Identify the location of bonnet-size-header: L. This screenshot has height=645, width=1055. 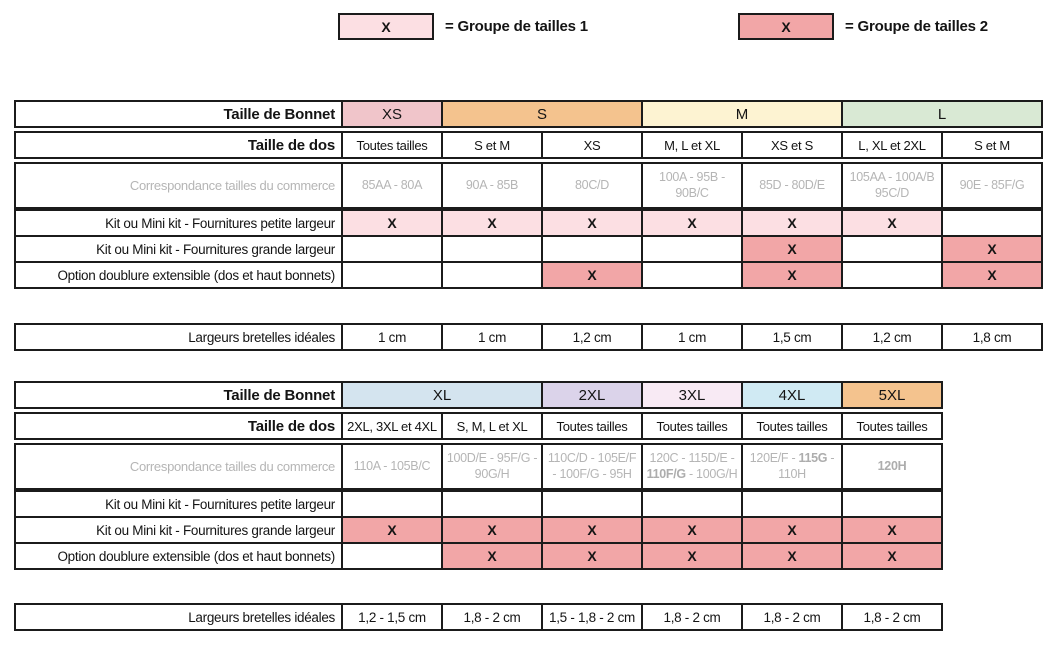
(941, 114).